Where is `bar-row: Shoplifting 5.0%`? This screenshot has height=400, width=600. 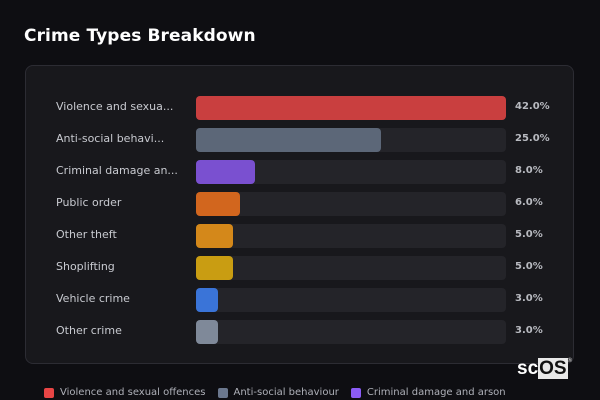 bar-row: Shoplifting 5.0% is located at coordinates (299, 268).